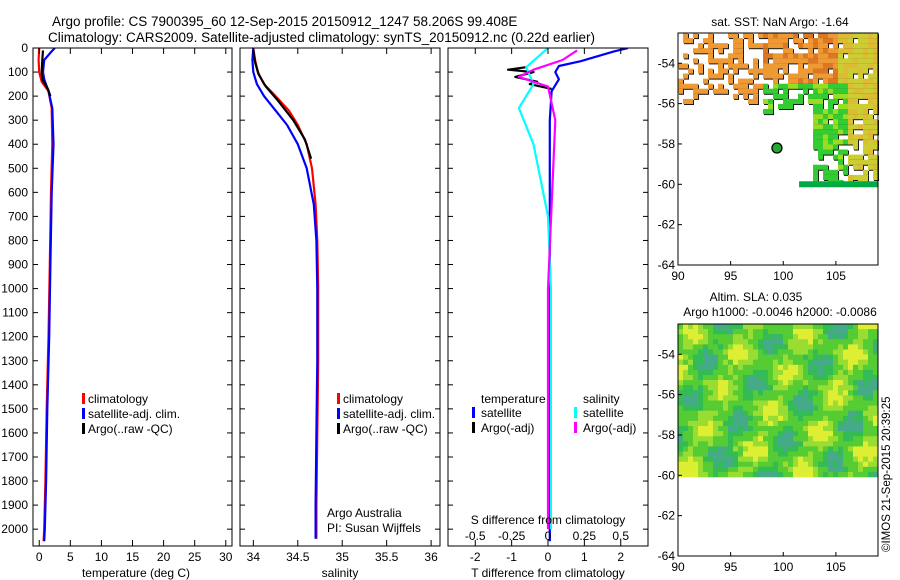  What do you see at coordinates (340, 573) in the screenshot?
I see `salinity-xlabel: salinity` at bounding box center [340, 573].